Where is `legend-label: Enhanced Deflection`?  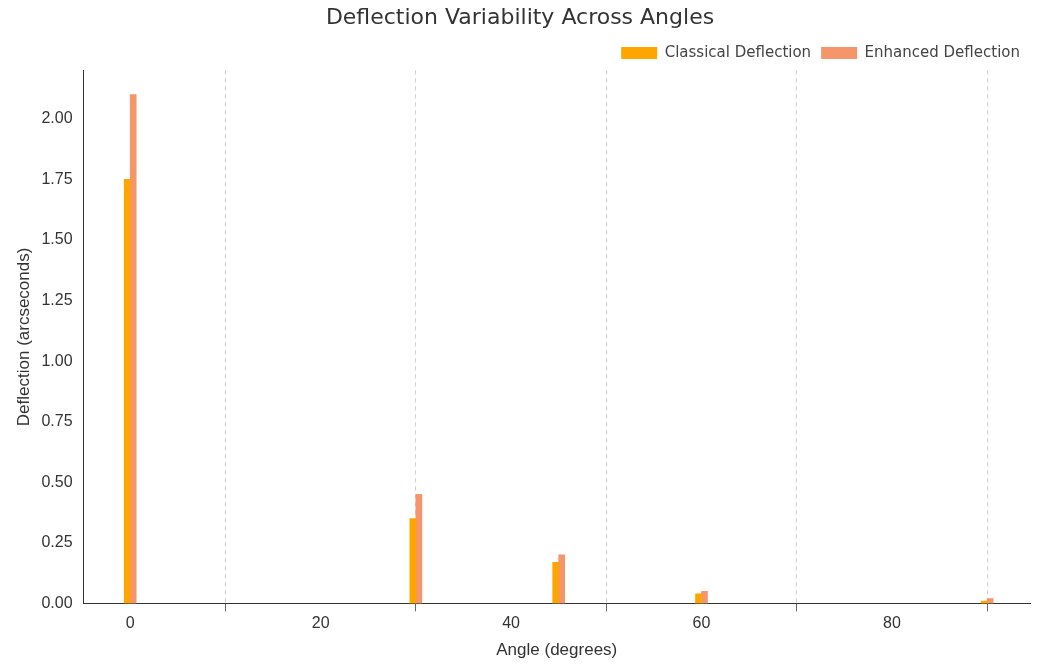
legend-label: Enhanced Deflection is located at coordinates (942, 51).